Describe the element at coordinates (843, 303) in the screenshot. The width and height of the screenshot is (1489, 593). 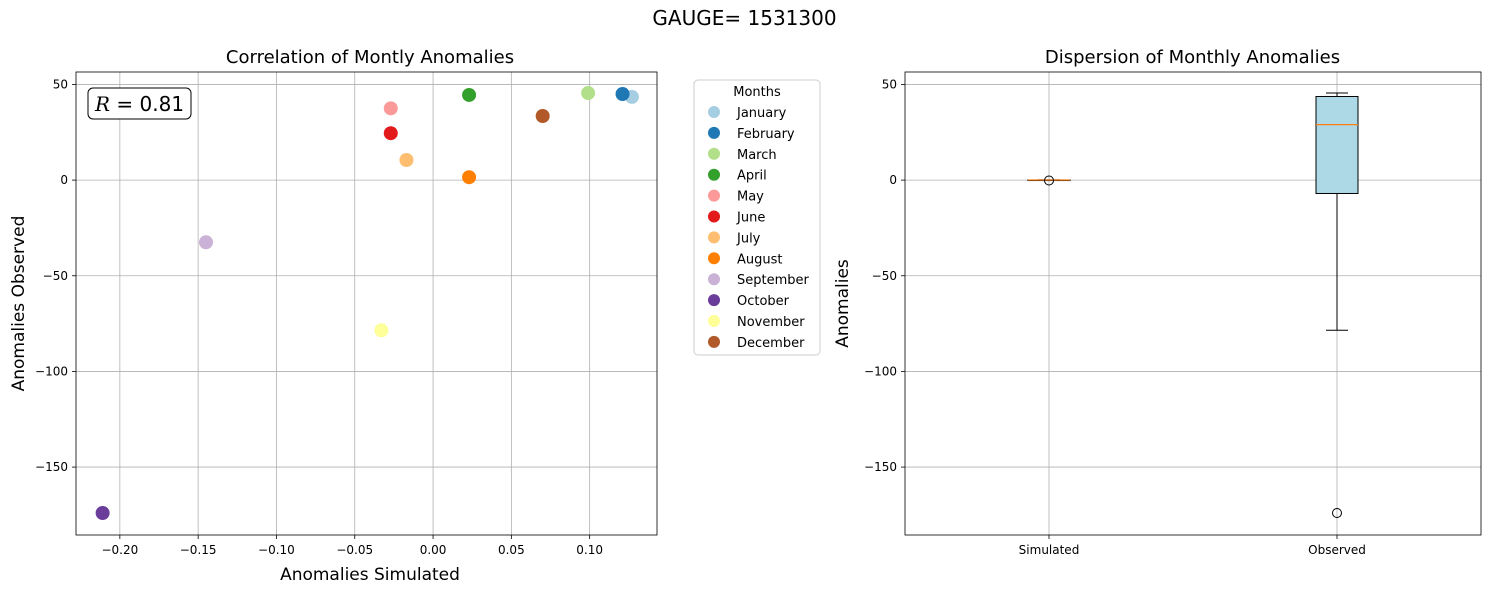
I see `boxplot-ylabel: Anomalies` at that location.